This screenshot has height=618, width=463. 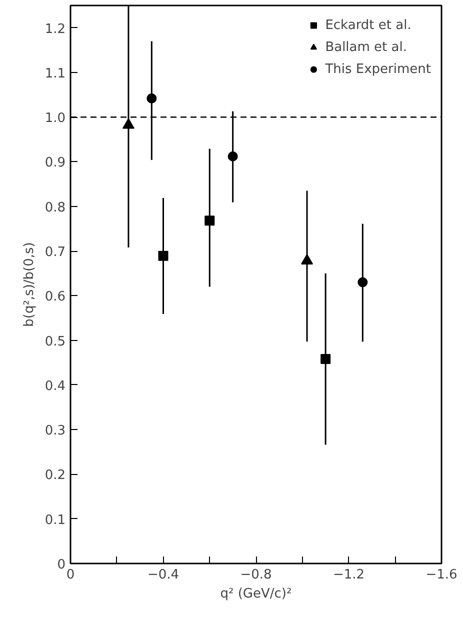 What do you see at coordinates (163, 575) in the screenshot?
I see `x-tick-label: −0.4` at bounding box center [163, 575].